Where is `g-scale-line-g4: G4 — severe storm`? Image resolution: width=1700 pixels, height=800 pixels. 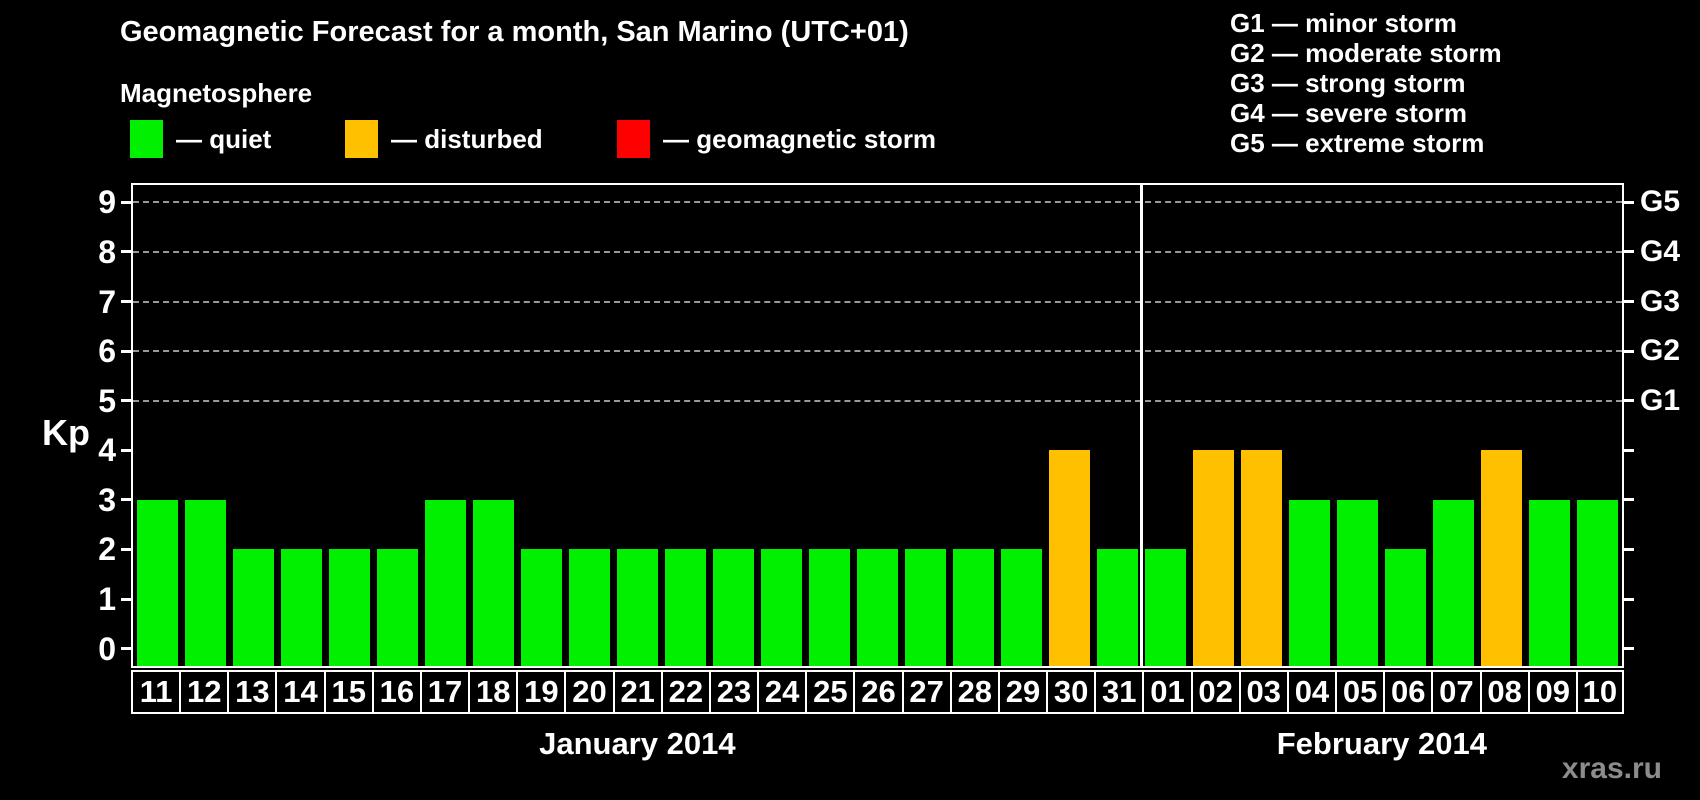
g-scale-line-g4: G4 — severe storm is located at coordinates (1349, 113).